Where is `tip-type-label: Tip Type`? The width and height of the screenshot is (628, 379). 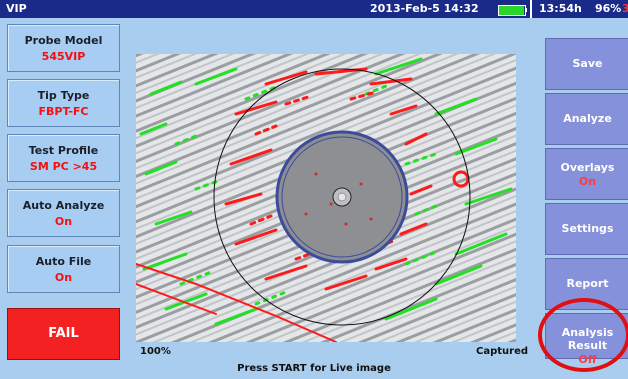 tip-type-label: Tip Type is located at coordinates (63, 95).